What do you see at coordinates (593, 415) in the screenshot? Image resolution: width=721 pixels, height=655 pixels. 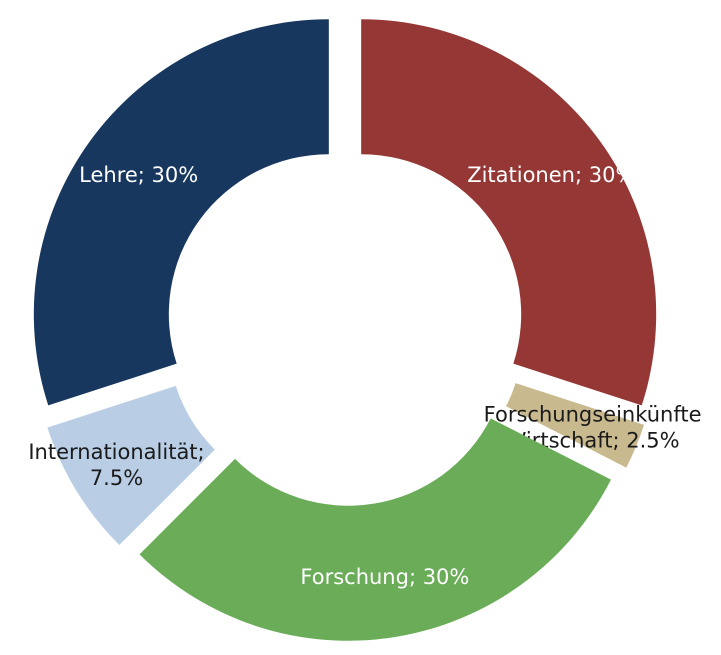 I see `data-label-line: Forschungseinkünfte` at bounding box center [593, 415].